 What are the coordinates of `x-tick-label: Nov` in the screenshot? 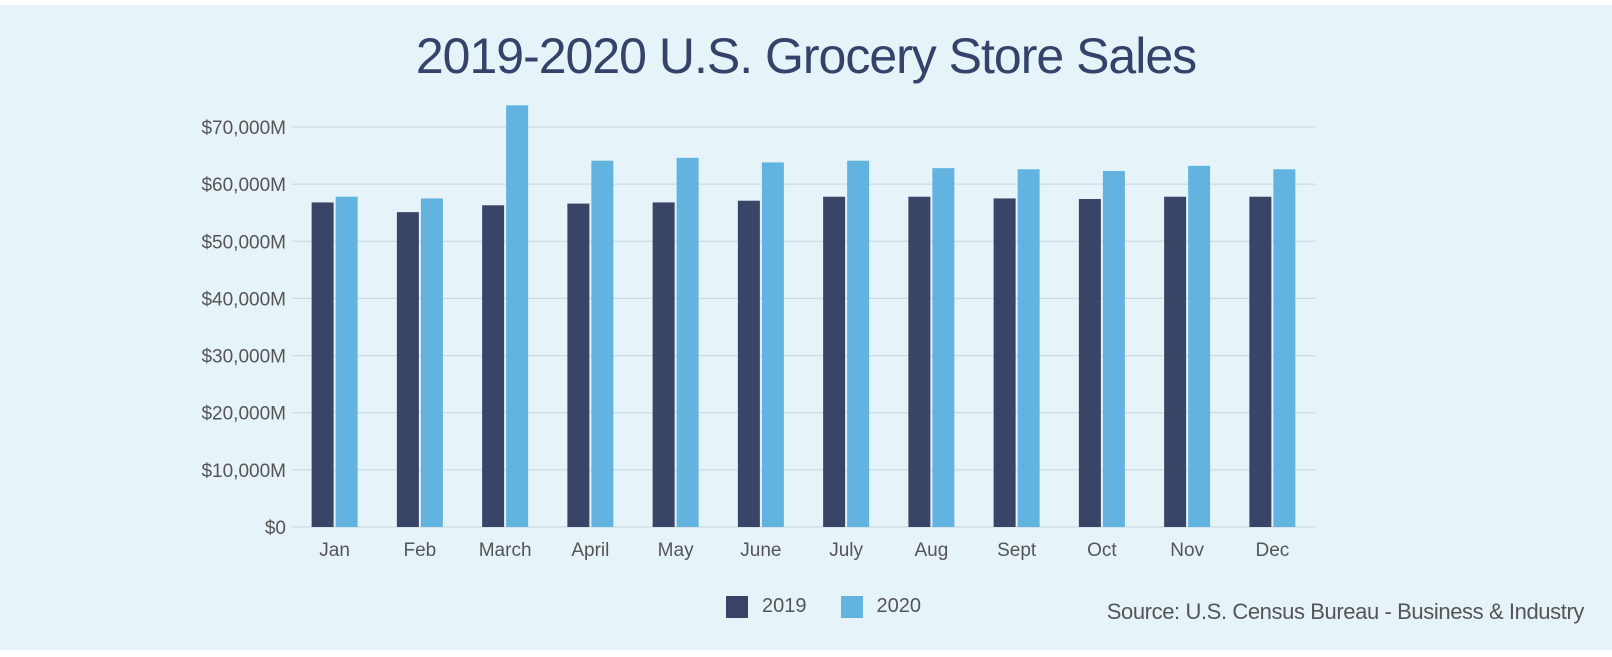 It's located at (1187, 550).